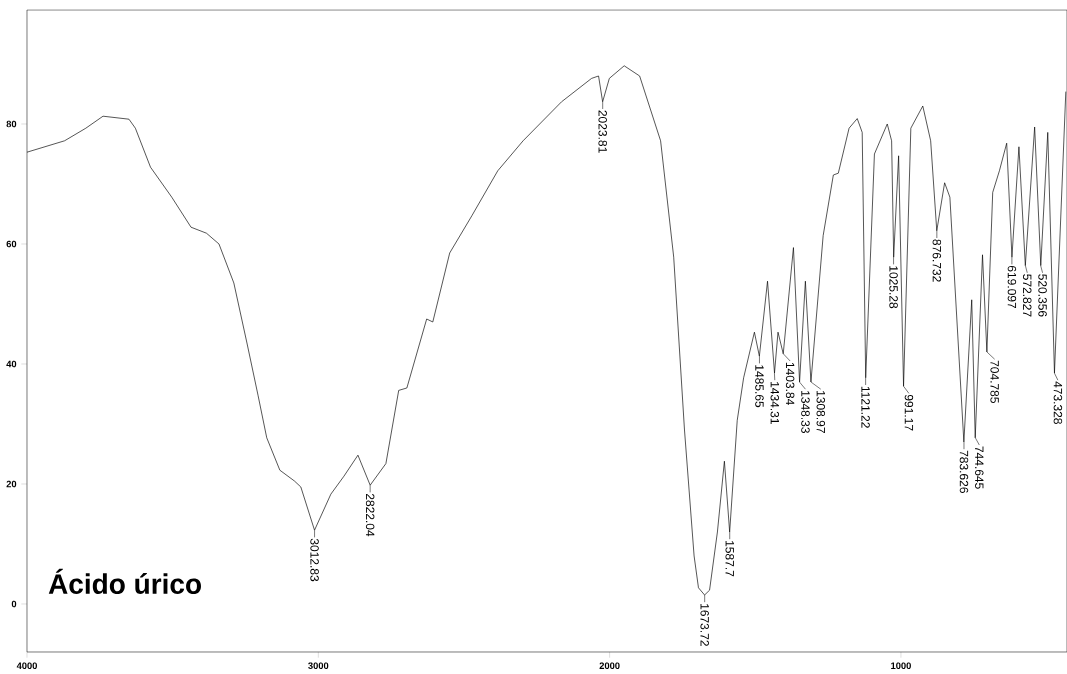  Describe the element at coordinates (821, 412) in the screenshot. I see `annotation: 1308.97` at that location.